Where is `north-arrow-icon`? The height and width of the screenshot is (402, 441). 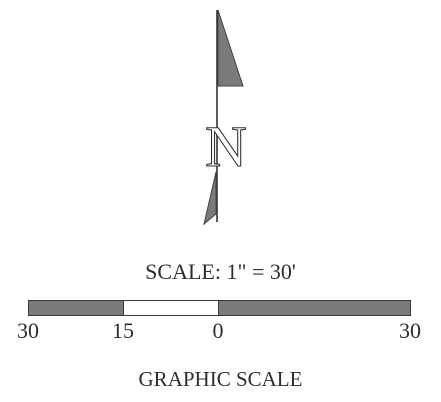 north-arrow-icon is located at coordinates (223, 117).